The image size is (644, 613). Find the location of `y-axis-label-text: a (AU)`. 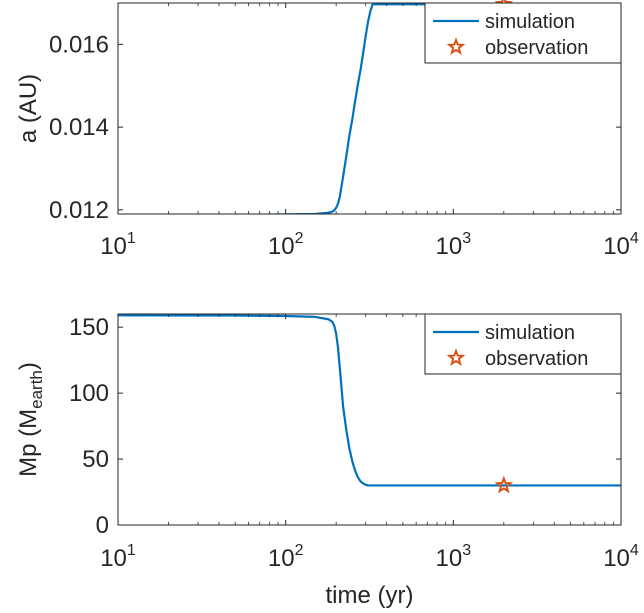

y-axis-label-text: a (AU) is located at coordinates (28, 108).